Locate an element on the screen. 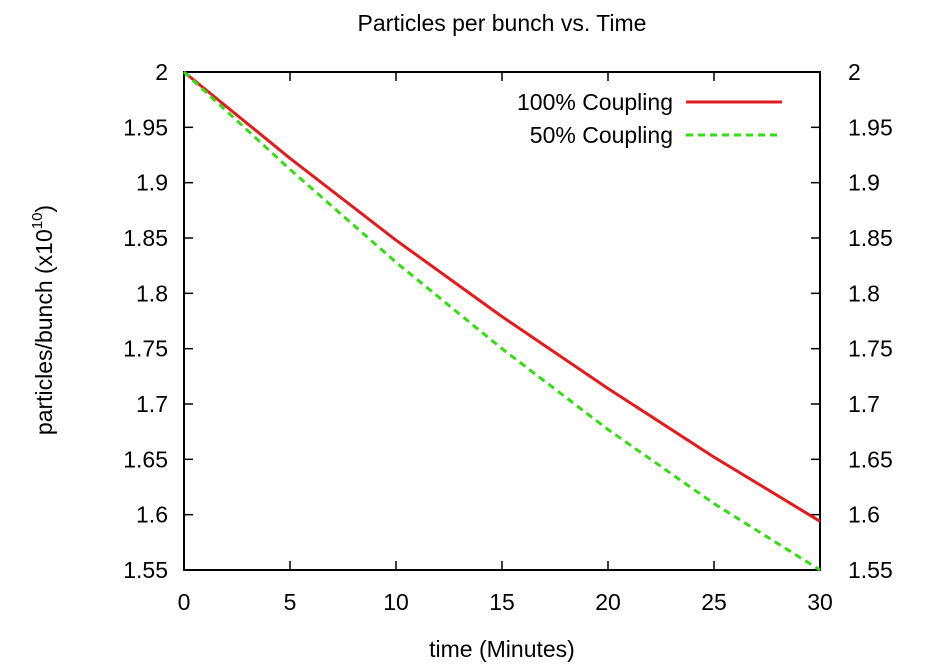 The height and width of the screenshot is (671, 926). y-tick-label: 1.95 is located at coordinates (145, 127).